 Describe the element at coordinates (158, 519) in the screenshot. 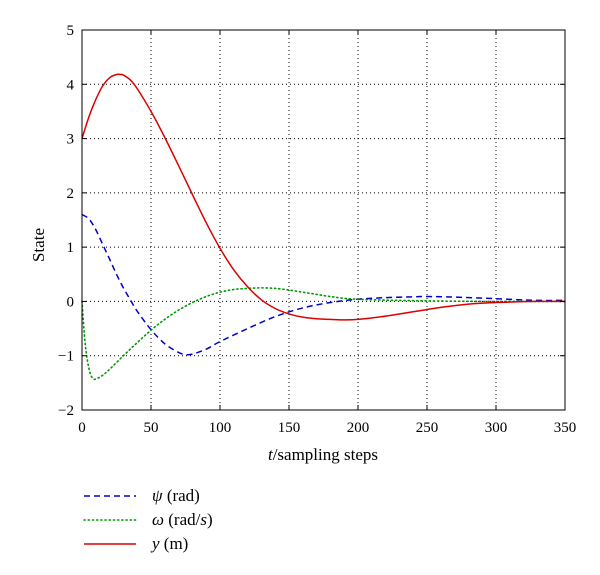

I see `legend-symbol-omega: ω` at that location.